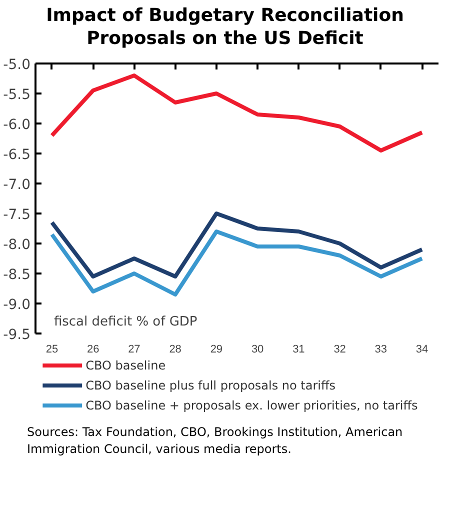 Image resolution: width=458 pixels, height=508 pixels. I want to click on y-tick-label: -9.0, so click(17, 305).